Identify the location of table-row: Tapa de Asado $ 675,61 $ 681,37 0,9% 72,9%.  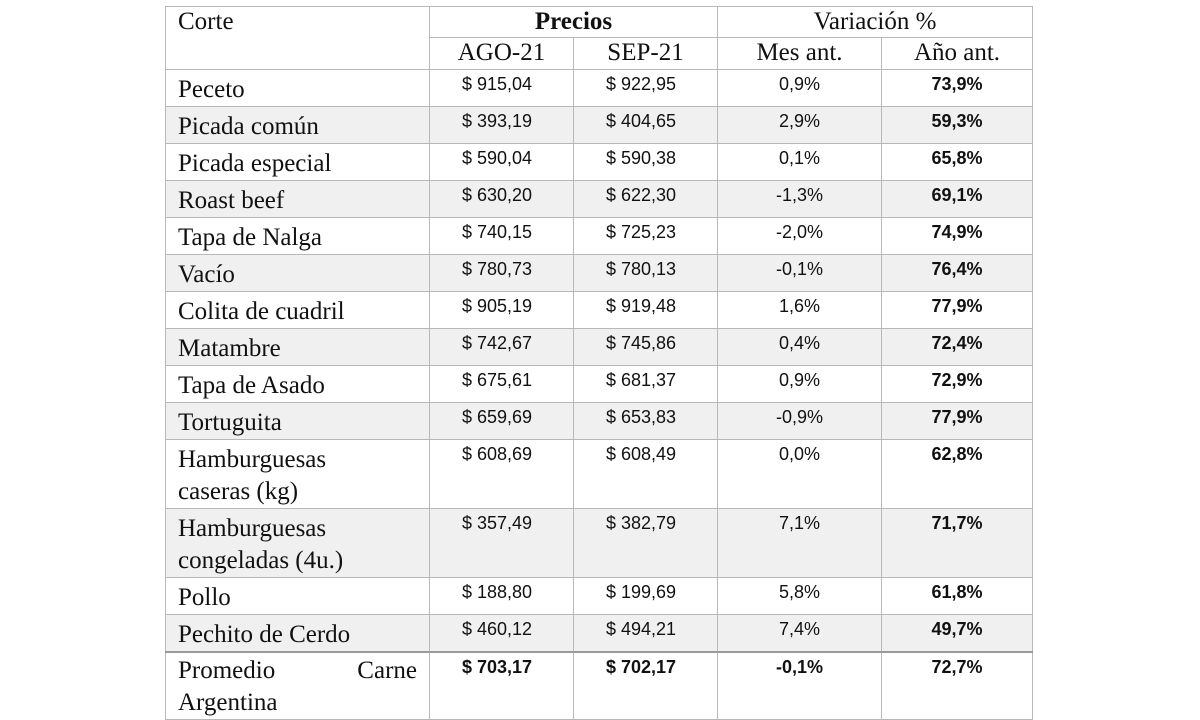
(599, 384).